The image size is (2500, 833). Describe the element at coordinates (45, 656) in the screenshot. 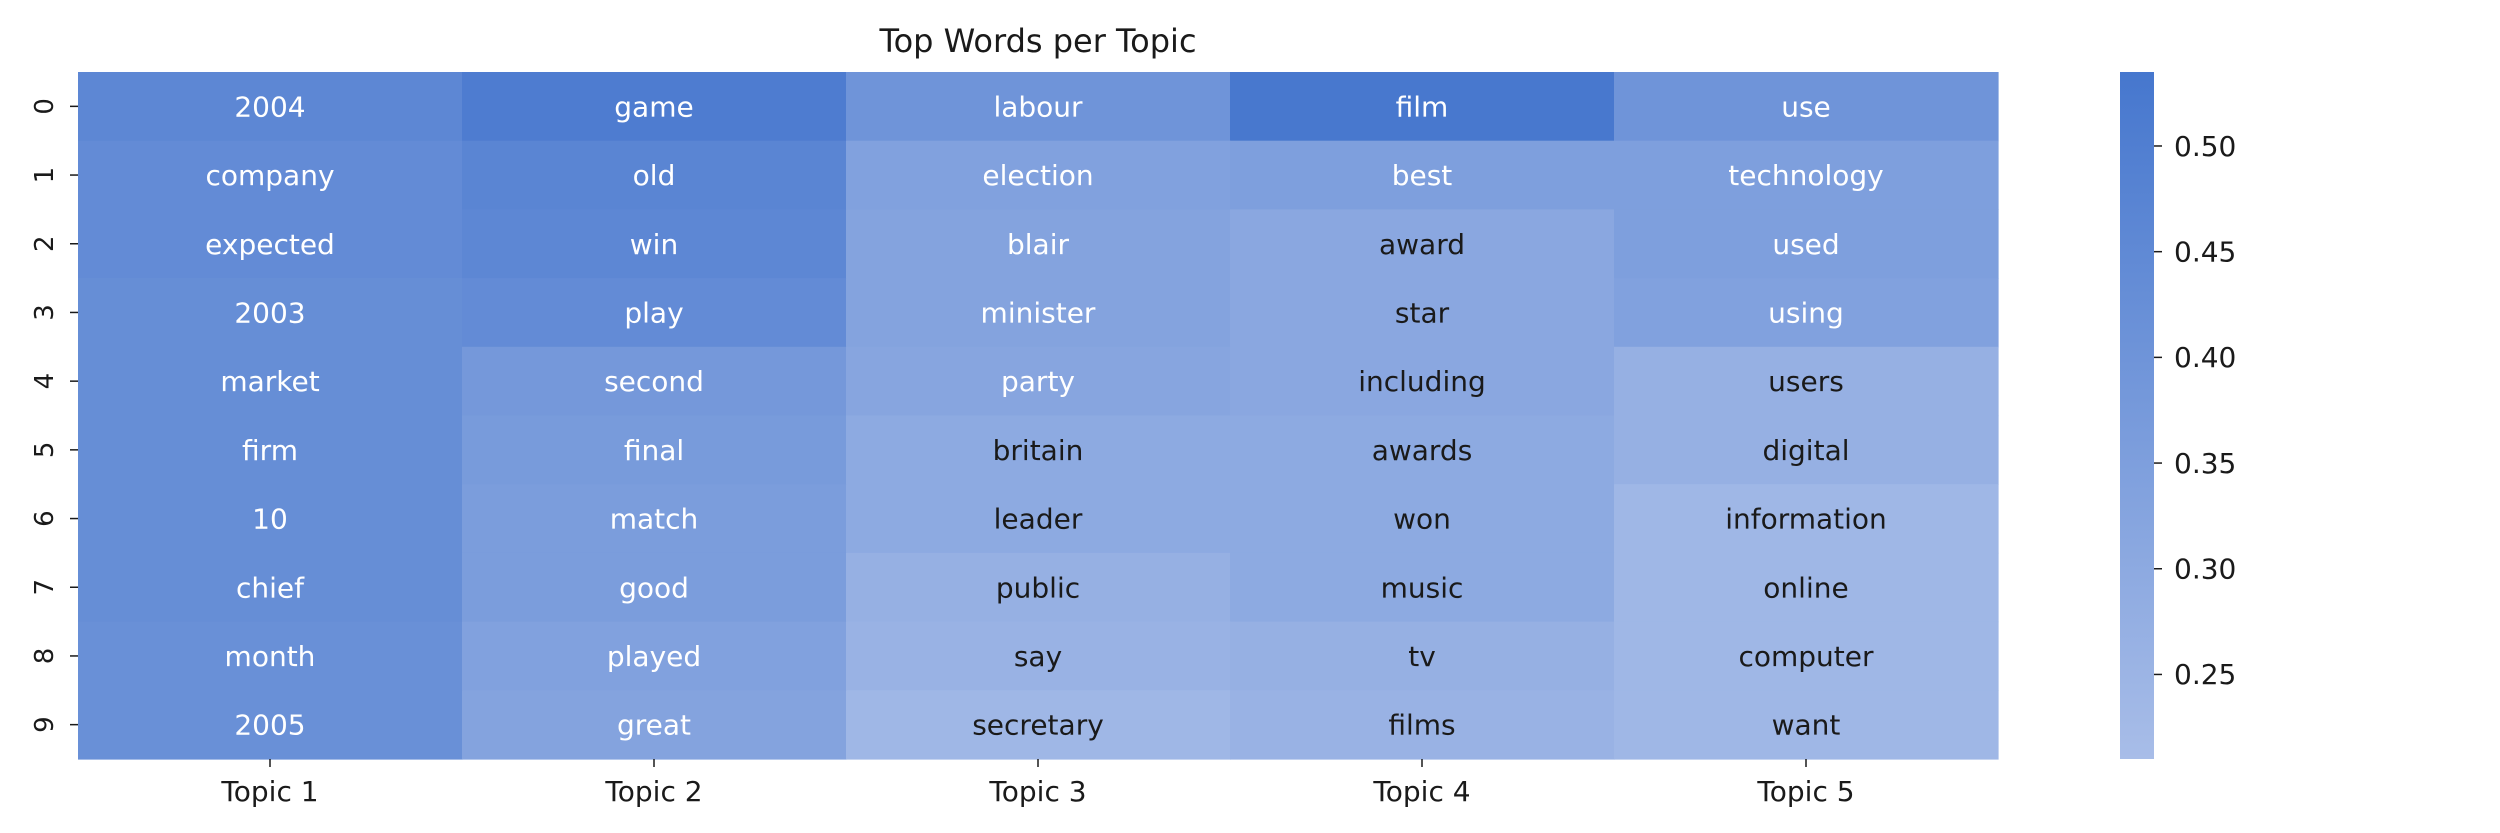

I see `row-tick-label: 8` at that location.